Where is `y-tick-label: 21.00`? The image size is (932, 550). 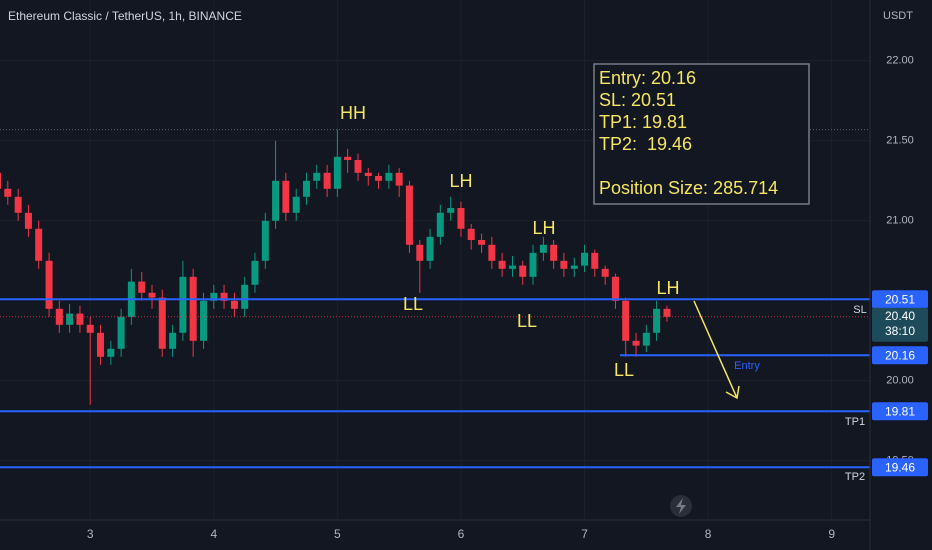
y-tick-label: 21.00 is located at coordinates (900, 221).